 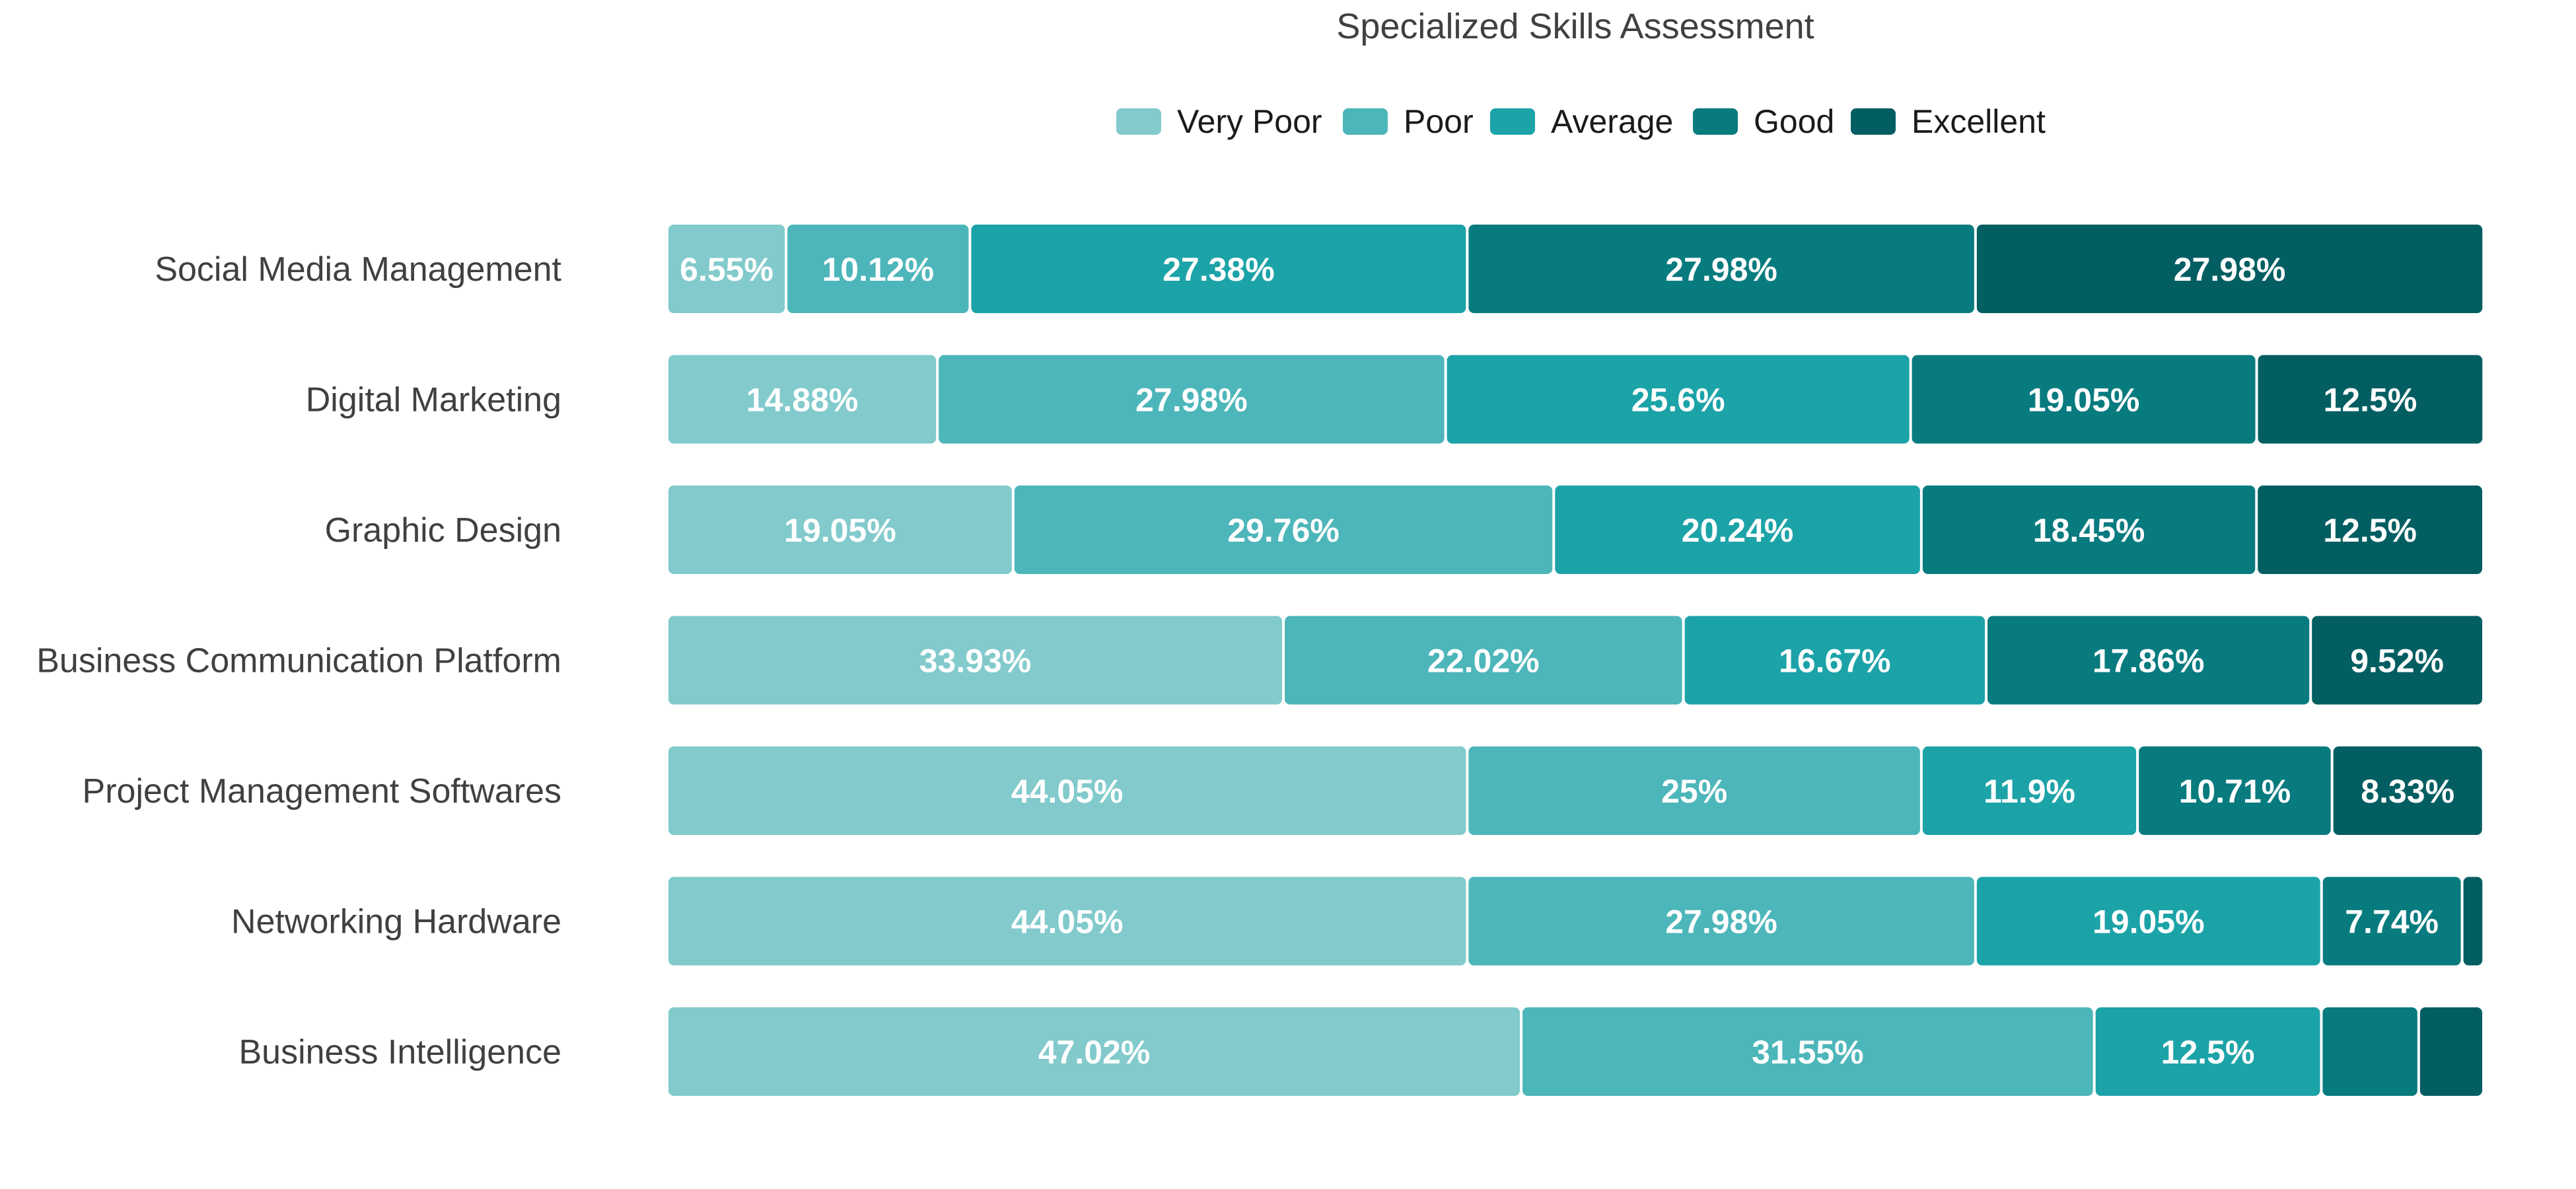 I want to click on bar-networking-hardware-average, so click(x=2148, y=921).